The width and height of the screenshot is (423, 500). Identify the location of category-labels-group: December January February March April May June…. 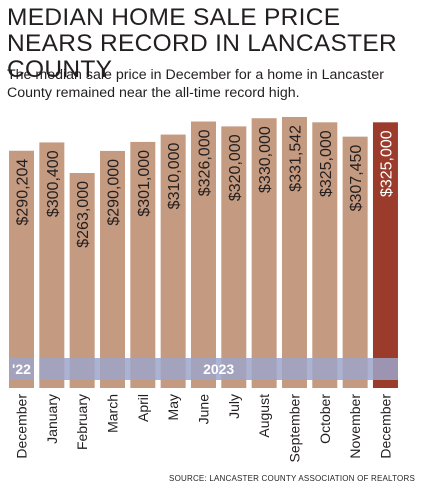
(204, 428).